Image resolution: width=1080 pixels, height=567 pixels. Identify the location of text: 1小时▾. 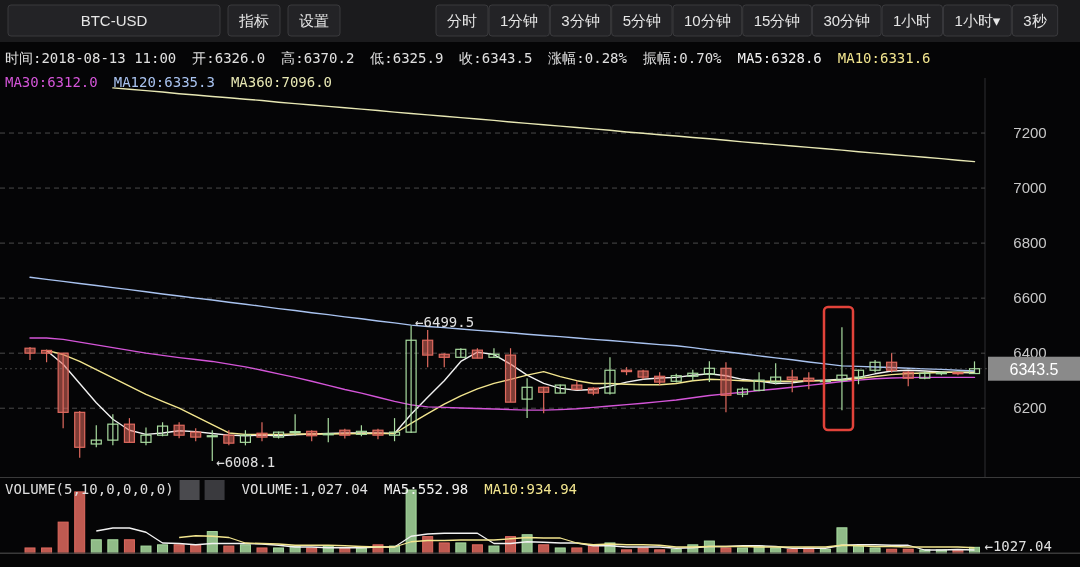
(977, 20).